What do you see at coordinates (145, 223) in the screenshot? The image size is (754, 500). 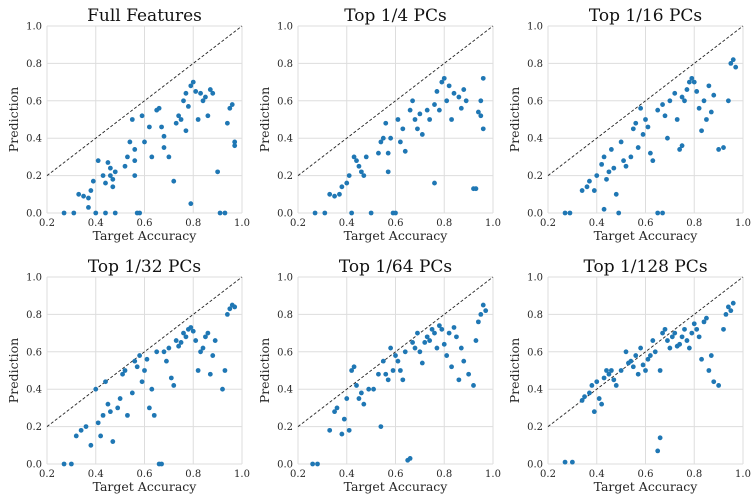 I see `x-tick-label: 0.6` at bounding box center [145, 223].